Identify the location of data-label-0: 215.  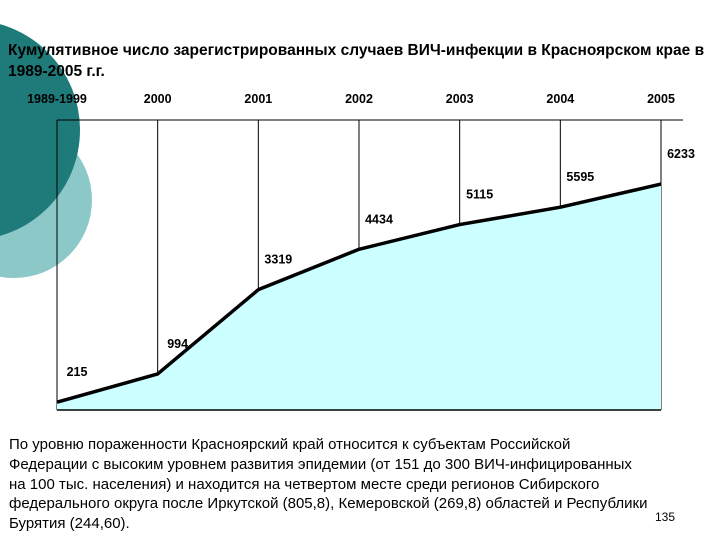
(77, 372).